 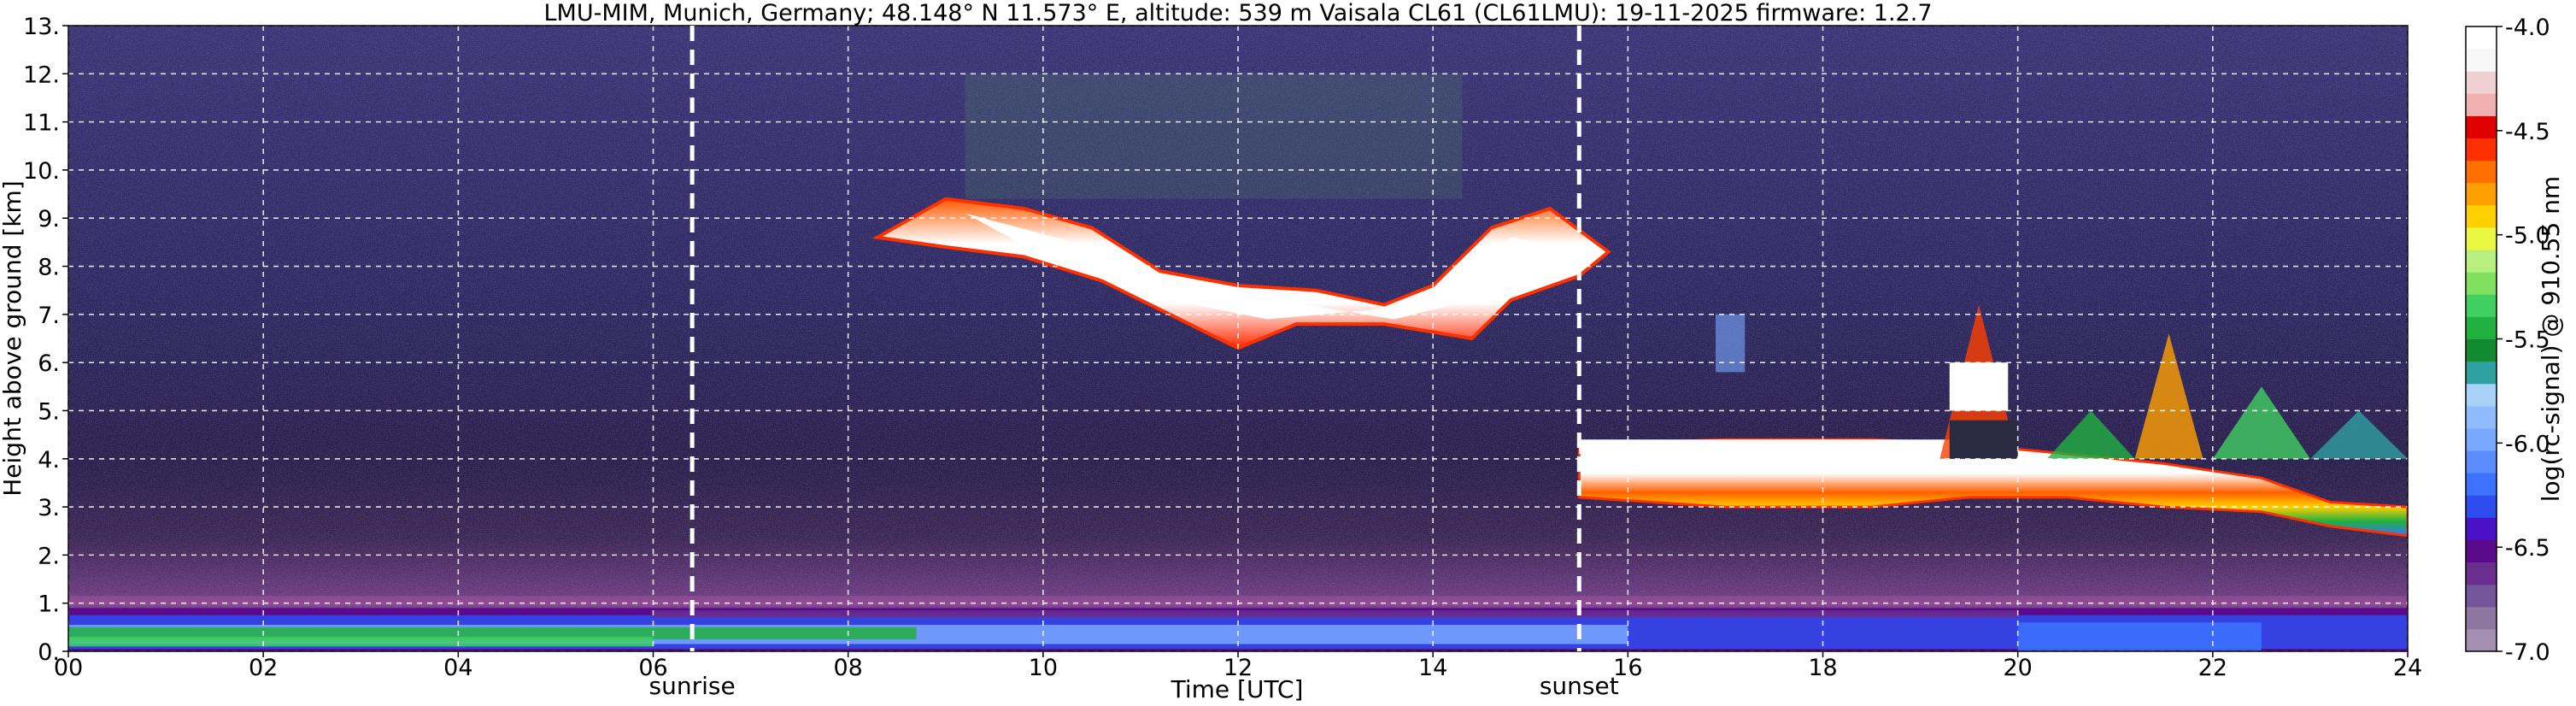 What do you see at coordinates (263, 668) in the screenshot?
I see `x-tick-label: 02` at bounding box center [263, 668].